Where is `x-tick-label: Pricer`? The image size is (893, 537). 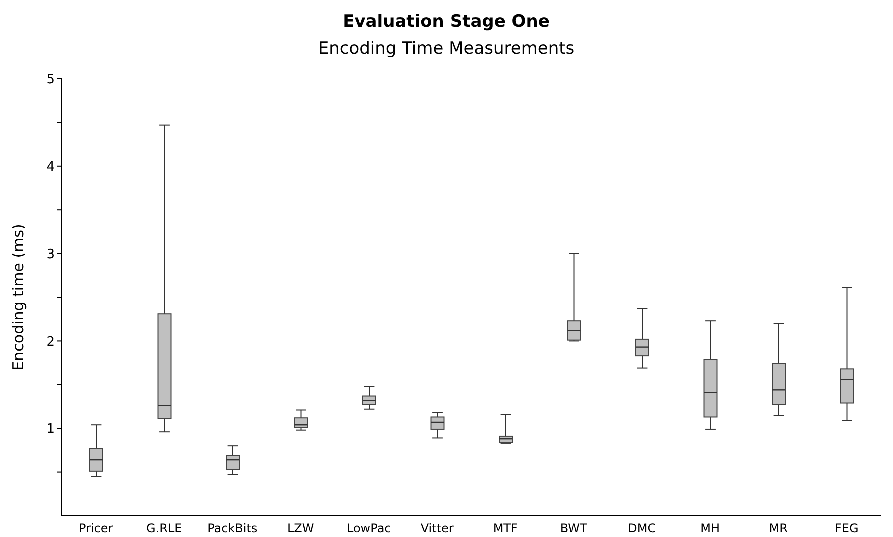
x-tick-label: Pricer is located at coordinates (96, 529).